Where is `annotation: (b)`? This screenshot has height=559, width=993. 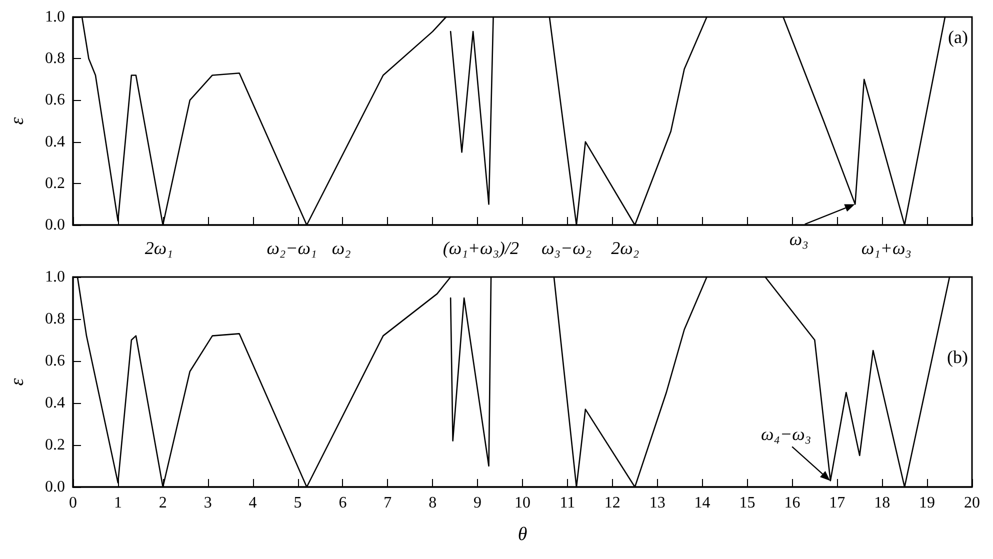 annotation: (b) is located at coordinates (957, 357).